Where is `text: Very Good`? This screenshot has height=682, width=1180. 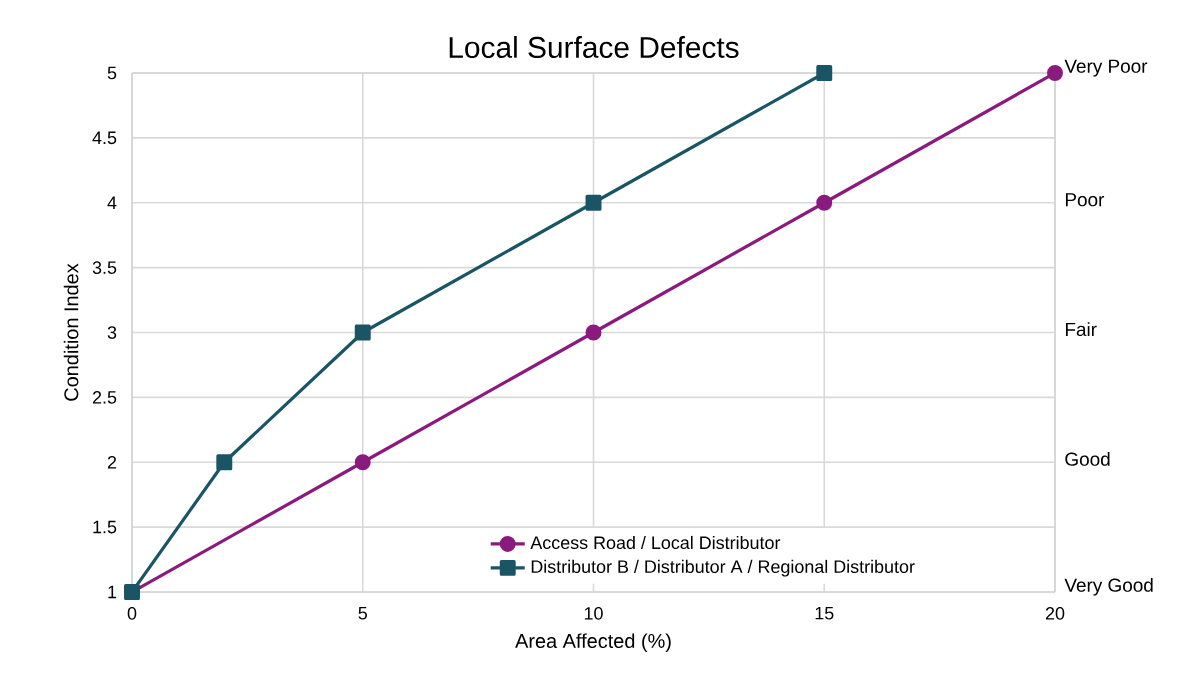
text: Very Good is located at coordinates (1108, 586).